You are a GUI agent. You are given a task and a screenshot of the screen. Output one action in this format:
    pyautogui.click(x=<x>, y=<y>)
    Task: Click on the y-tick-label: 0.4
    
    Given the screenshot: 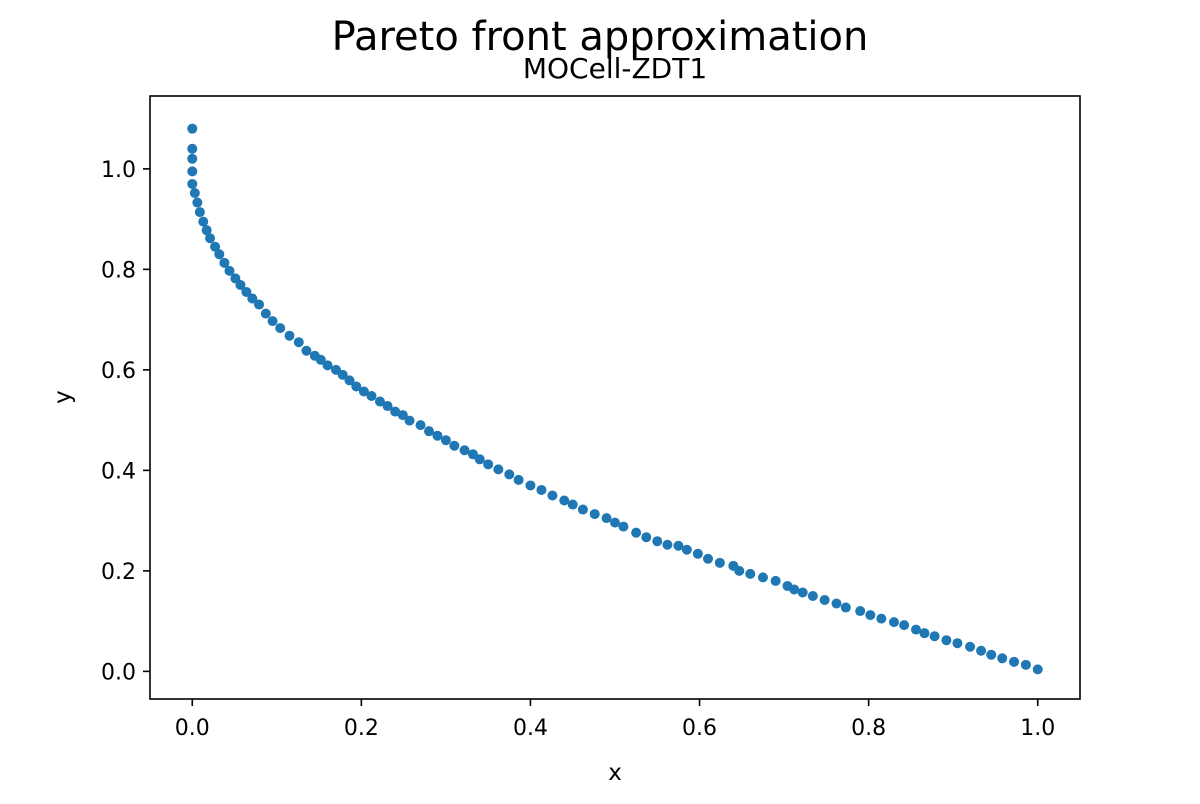 What is the action you would take?
    pyautogui.click(x=118, y=471)
    